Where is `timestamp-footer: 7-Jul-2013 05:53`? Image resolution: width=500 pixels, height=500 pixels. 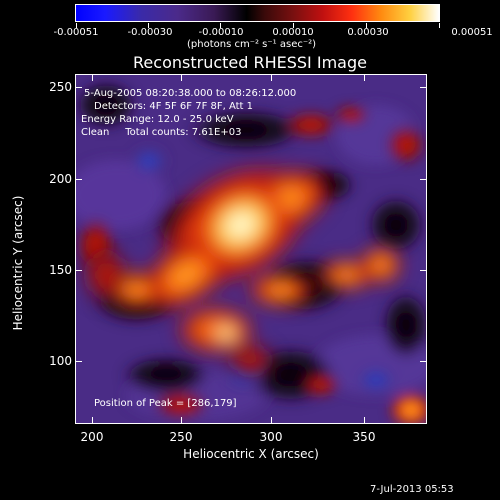
timestamp-footer: 7-Jul-2013 05:53 is located at coordinates (412, 489).